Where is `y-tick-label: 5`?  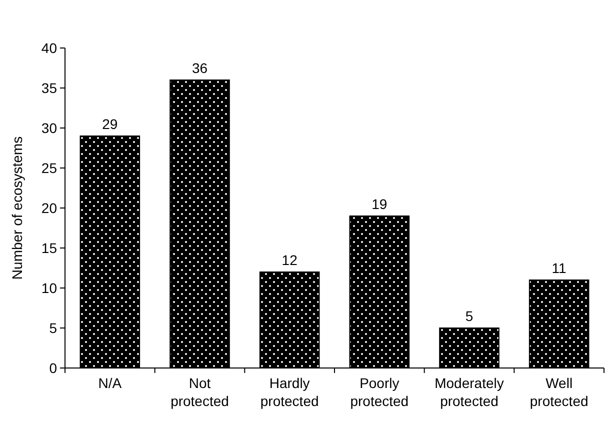
y-tick-label: 5 is located at coordinates (53, 328).